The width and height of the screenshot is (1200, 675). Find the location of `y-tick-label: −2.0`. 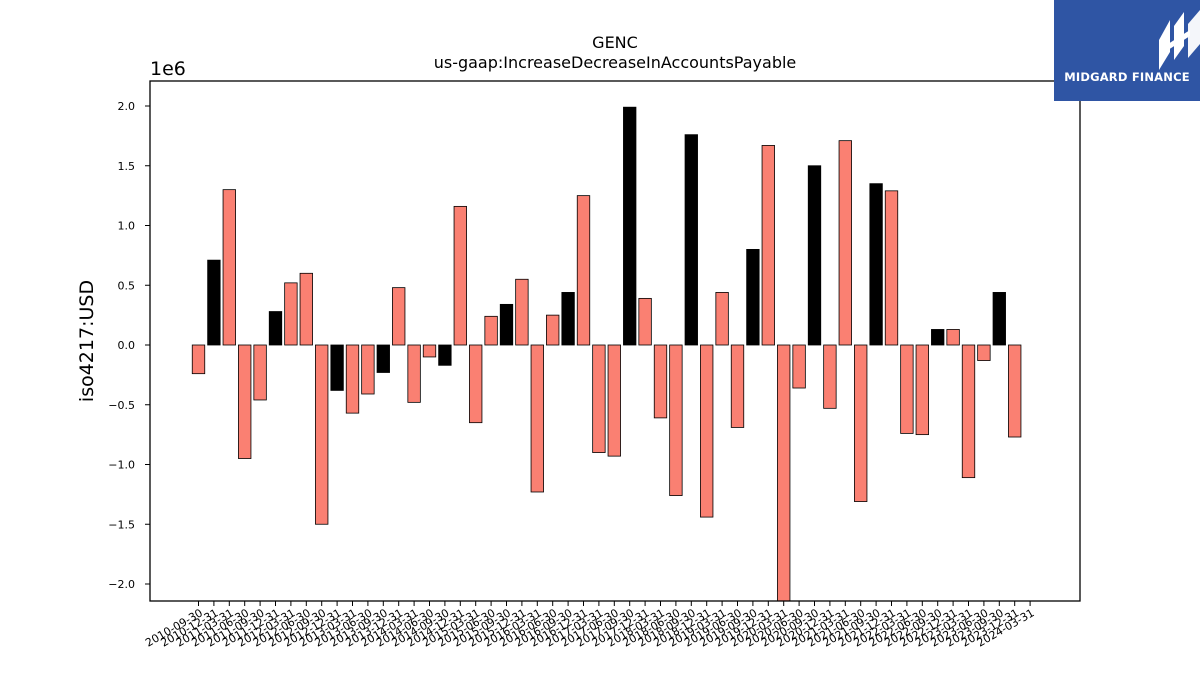

y-tick-label: −2.0 is located at coordinates (121, 584).